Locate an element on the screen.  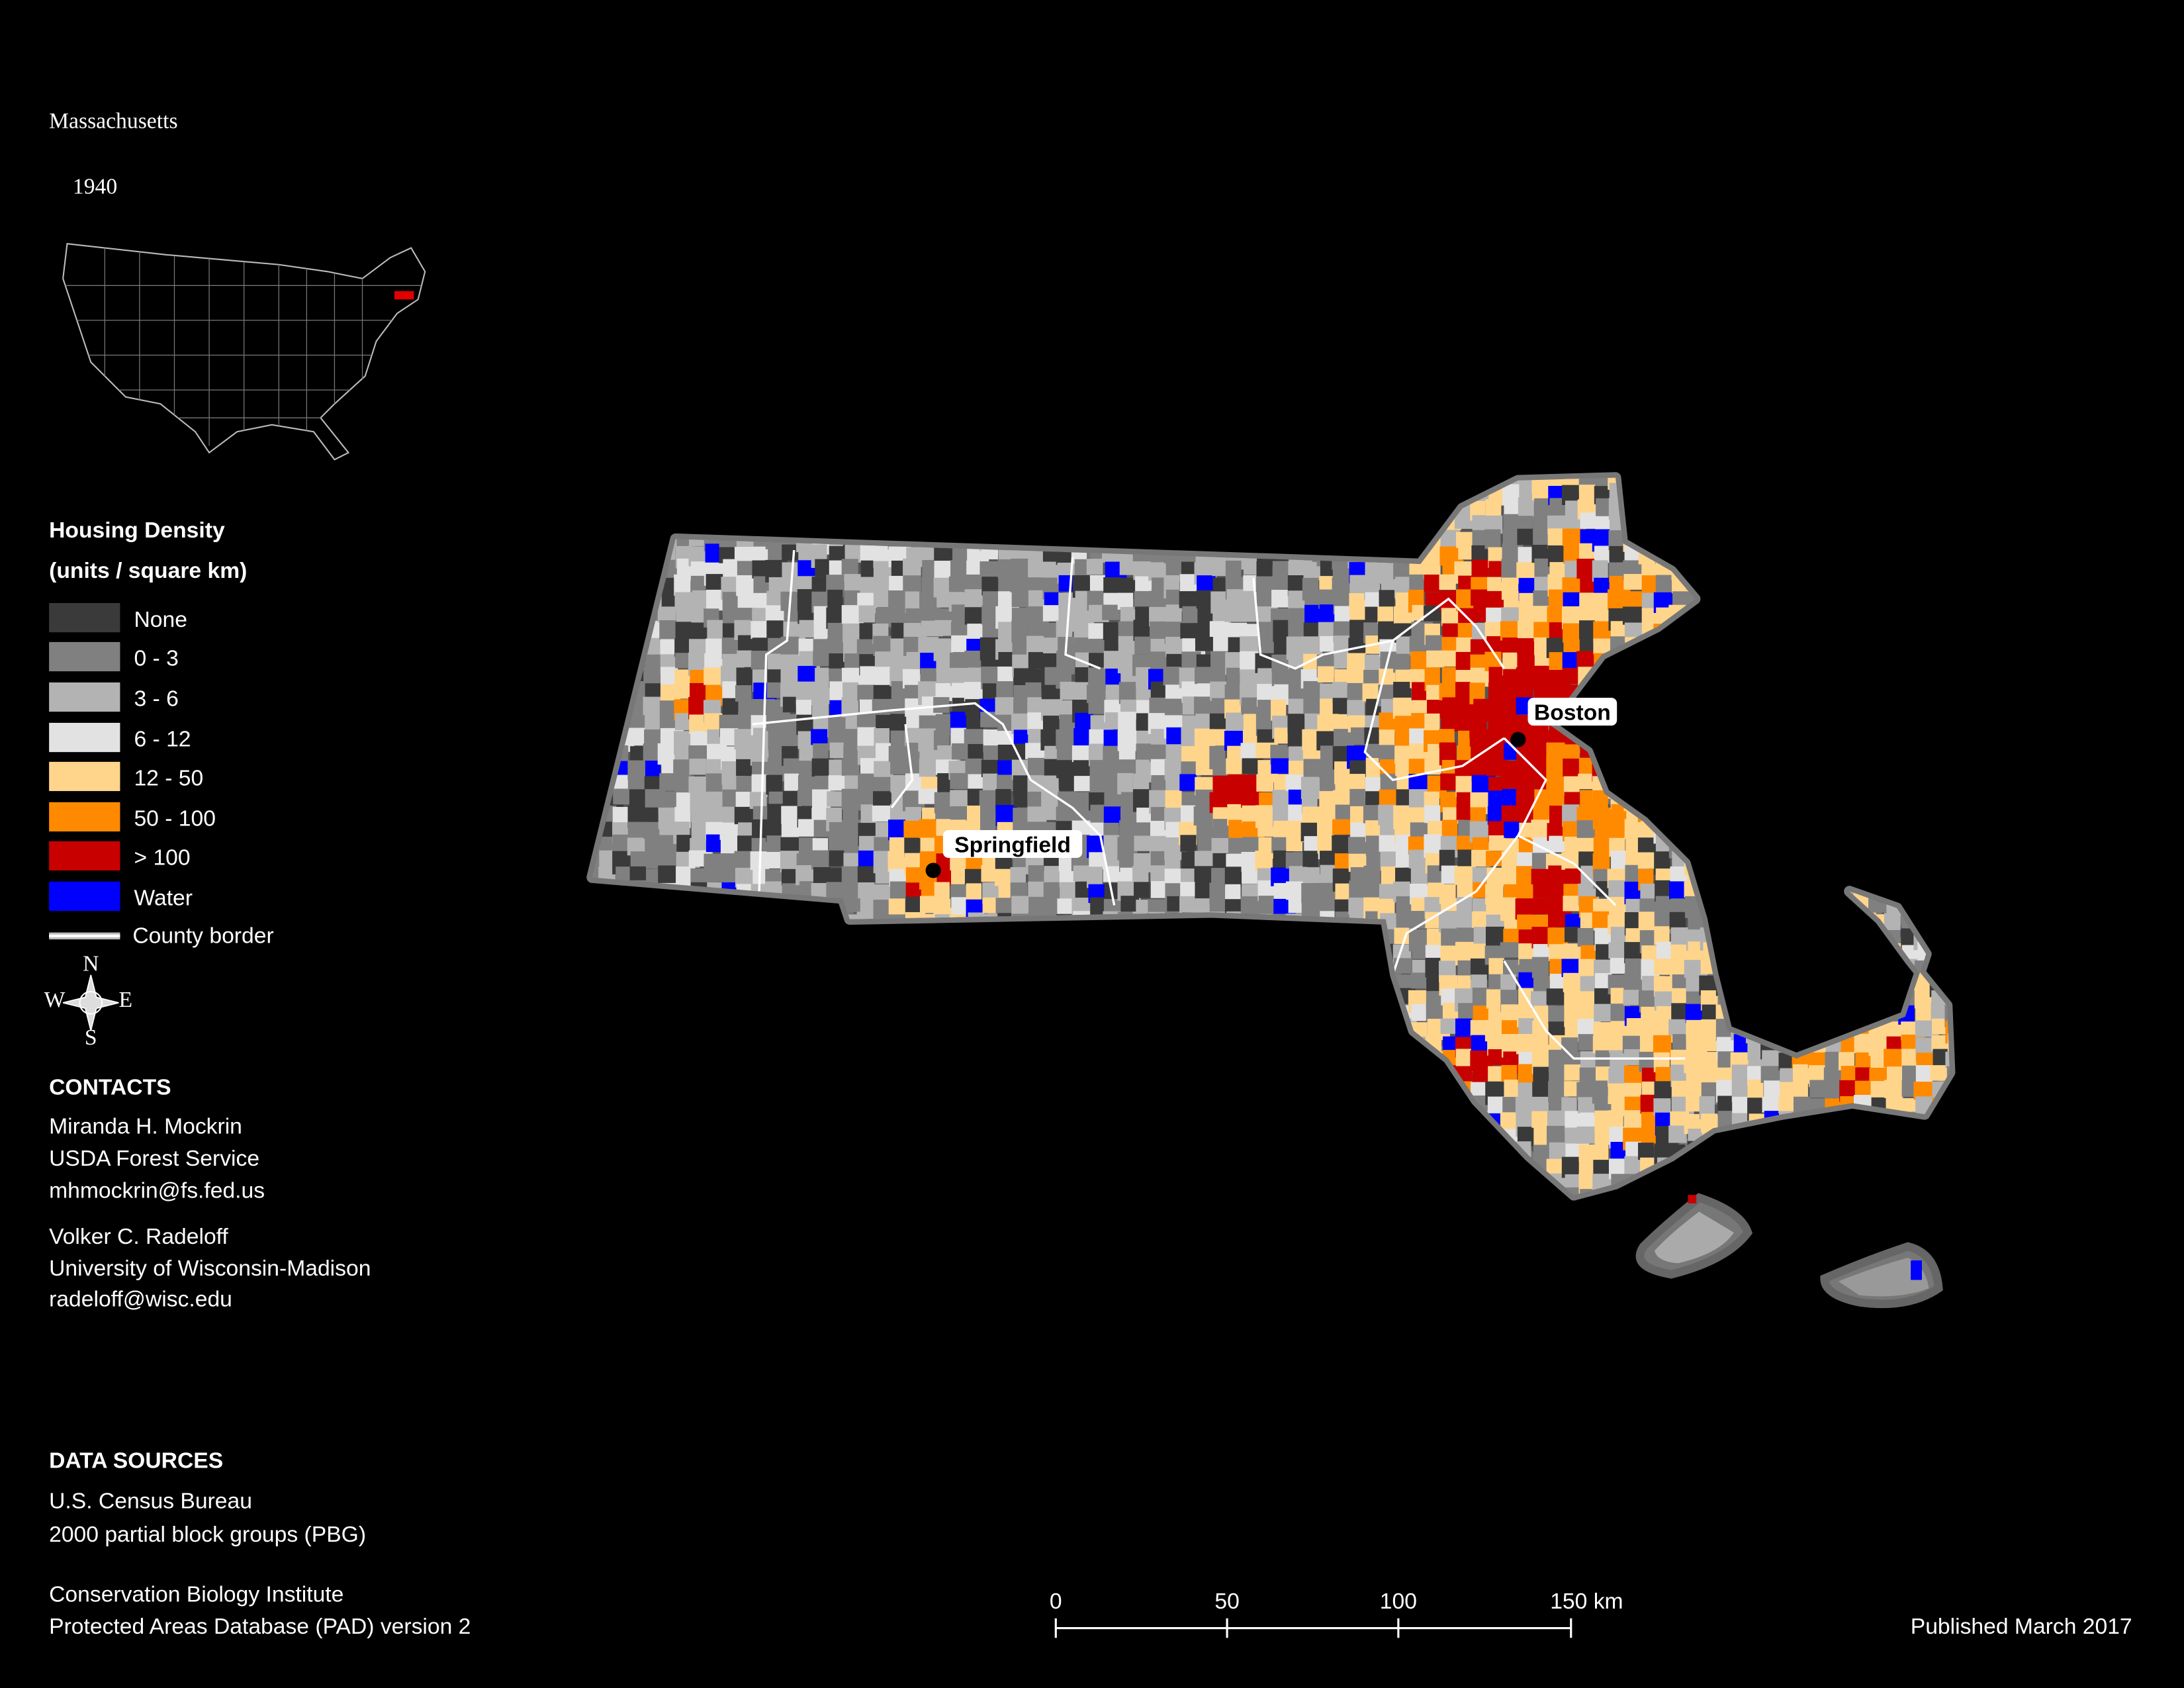
city-label-bg is located at coordinates (1572, 712).